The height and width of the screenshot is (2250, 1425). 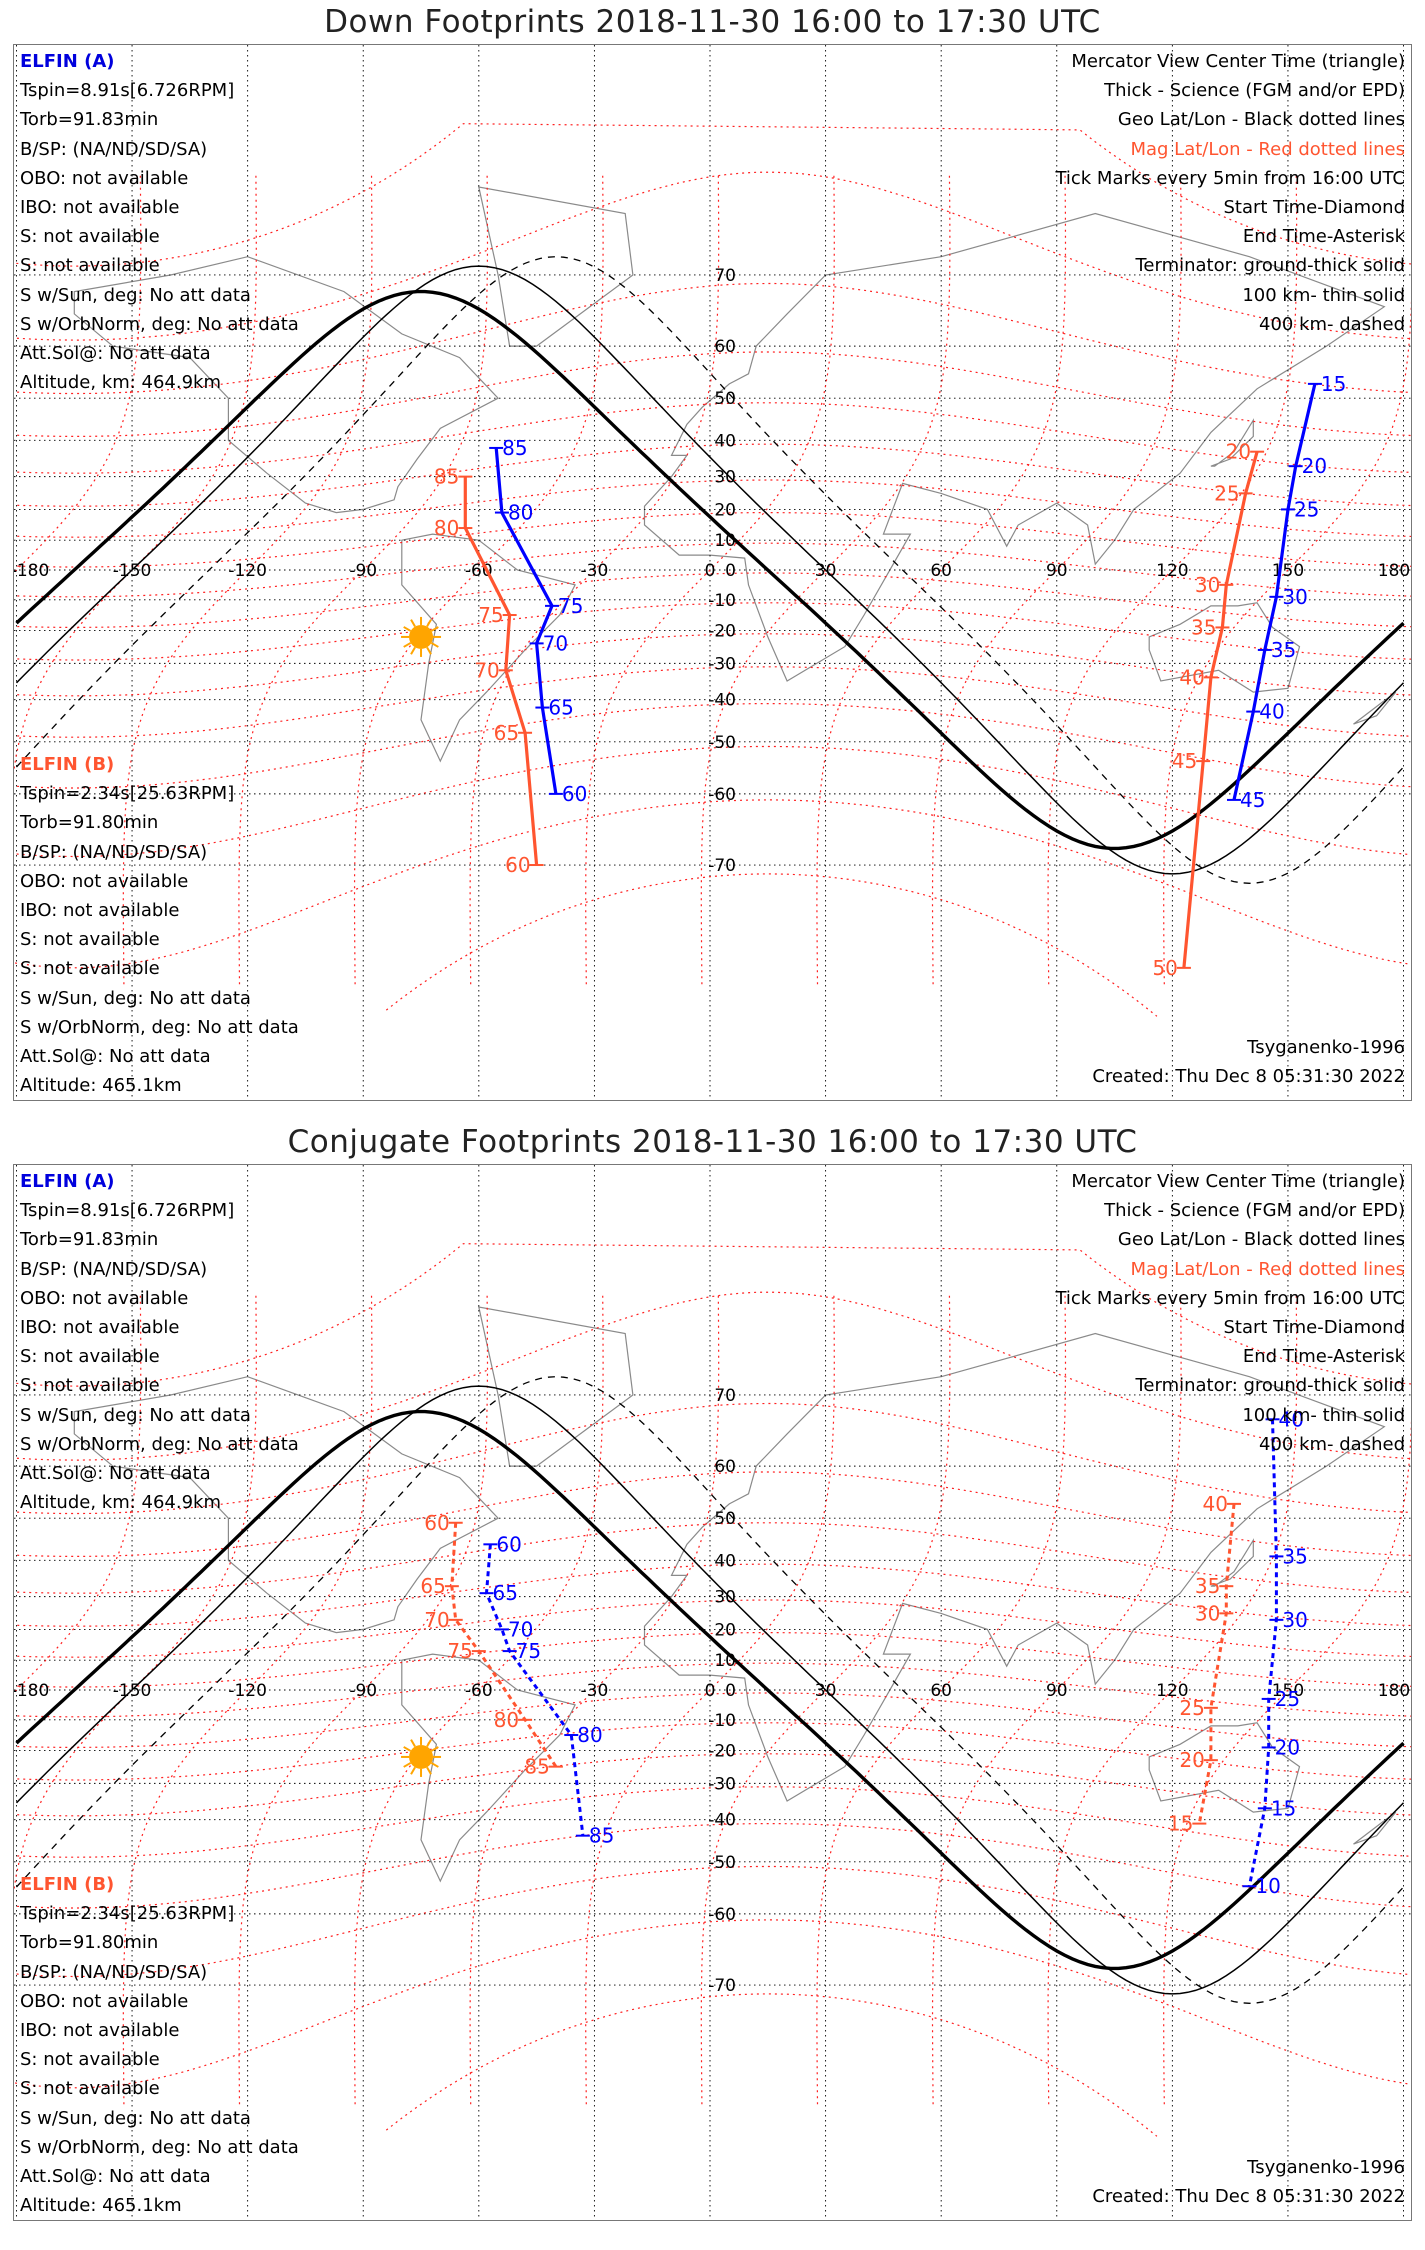 What do you see at coordinates (89, 120) in the screenshot?
I see `info-line: Torb=91.83min` at bounding box center [89, 120].